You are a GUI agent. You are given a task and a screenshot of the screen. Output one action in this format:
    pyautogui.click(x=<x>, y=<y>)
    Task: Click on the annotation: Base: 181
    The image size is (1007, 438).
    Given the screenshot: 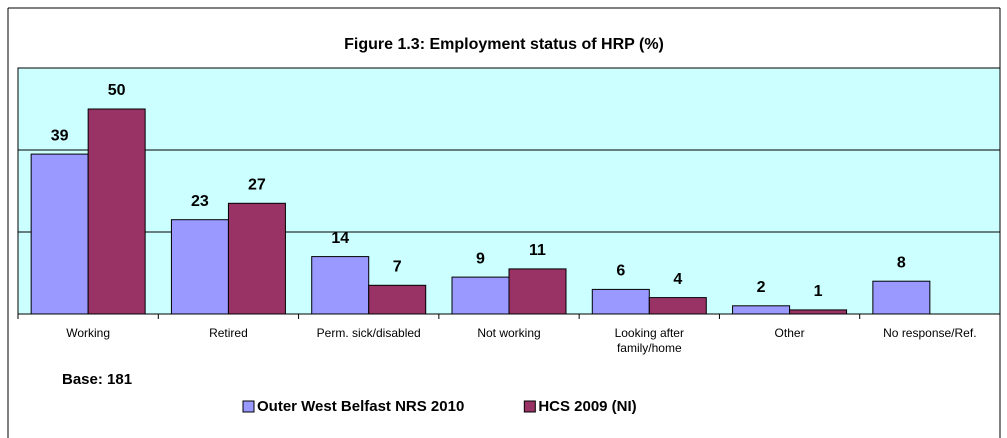 What is the action you would take?
    pyautogui.click(x=97, y=379)
    